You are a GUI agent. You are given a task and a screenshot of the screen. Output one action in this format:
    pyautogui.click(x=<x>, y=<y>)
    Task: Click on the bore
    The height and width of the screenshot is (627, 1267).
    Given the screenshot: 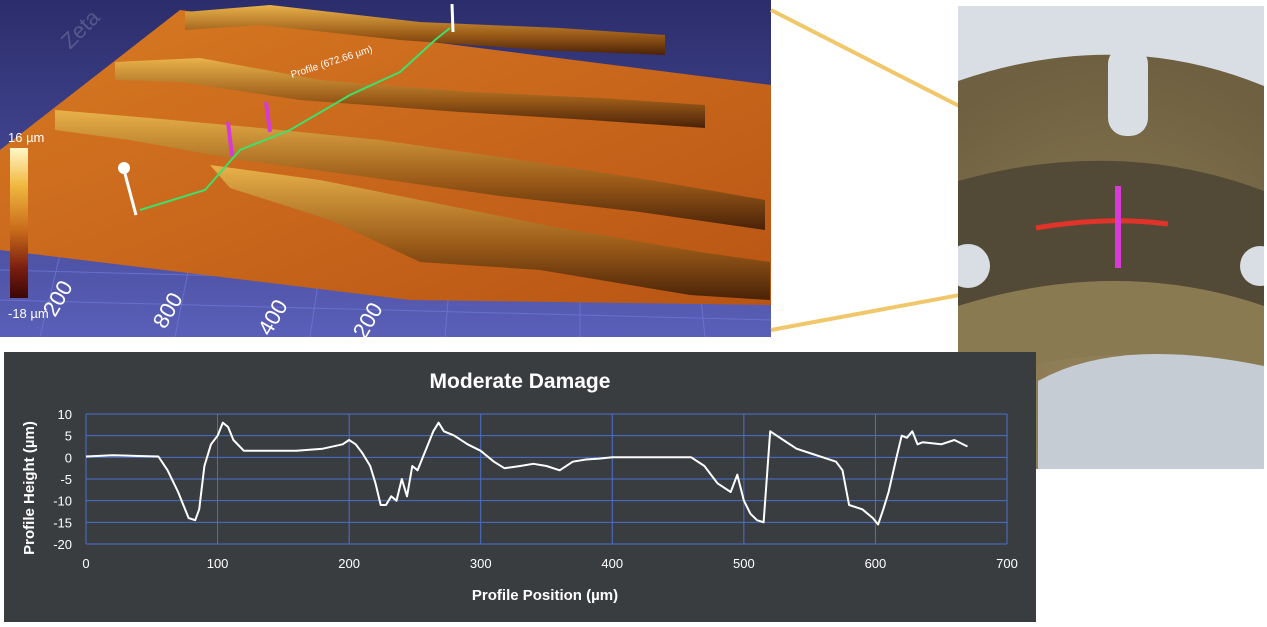 What is the action you would take?
    pyautogui.click(x=1151, y=411)
    